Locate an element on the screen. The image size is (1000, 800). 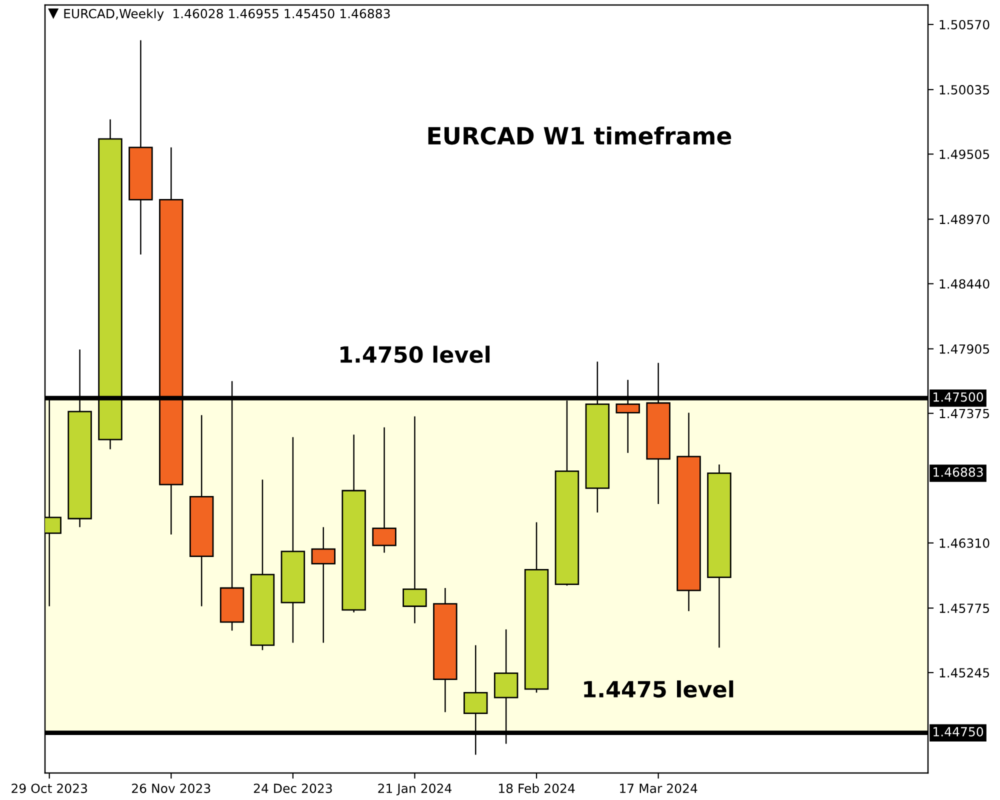
x-tick-label: 18 Feb 2024 is located at coordinates (537, 788).